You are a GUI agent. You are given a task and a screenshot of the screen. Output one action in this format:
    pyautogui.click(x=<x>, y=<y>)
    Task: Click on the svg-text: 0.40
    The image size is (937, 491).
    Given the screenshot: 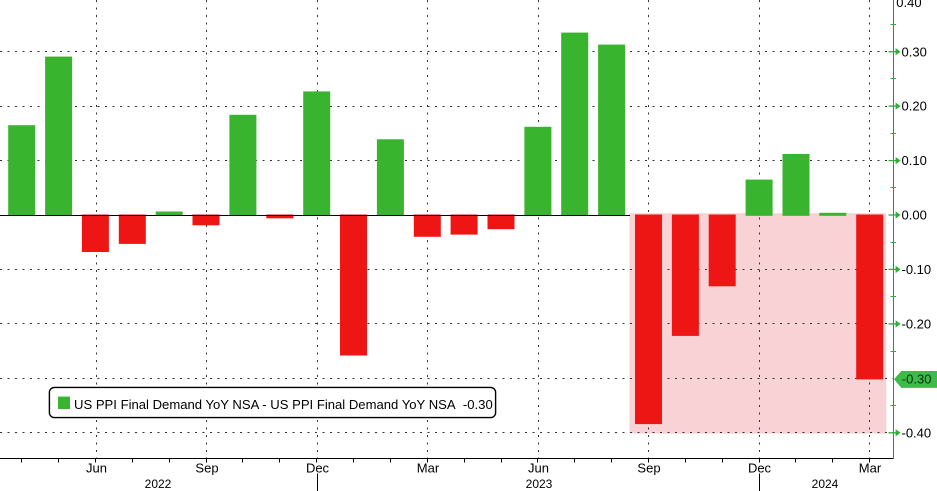 What is the action you would take?
    pyautogui.click(x=908, y=5)
    